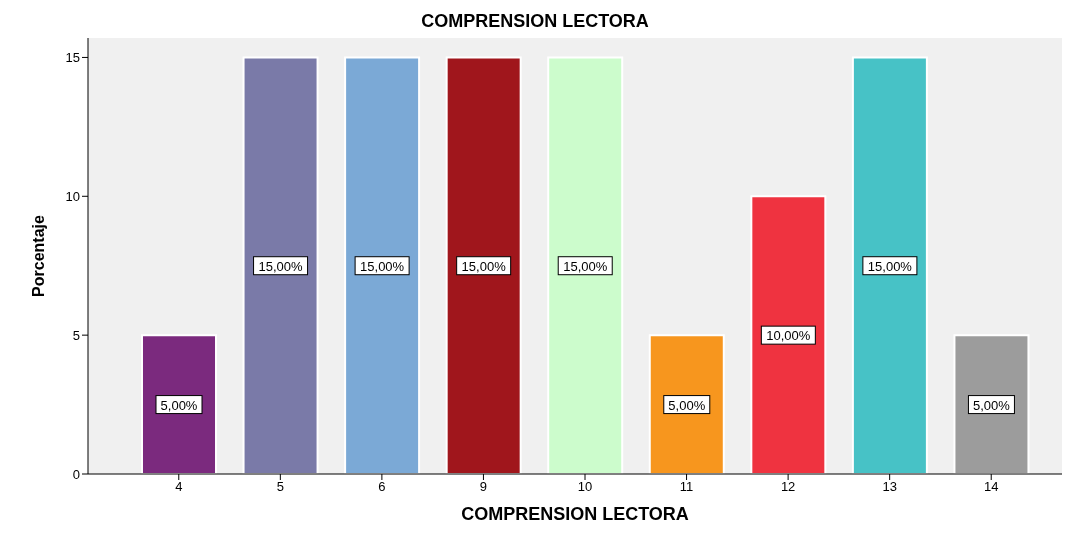  What do you see at coordinates (179, 487) in the screenshot?
I see `x-tick-label: 4` at bounding box center [179, 487].